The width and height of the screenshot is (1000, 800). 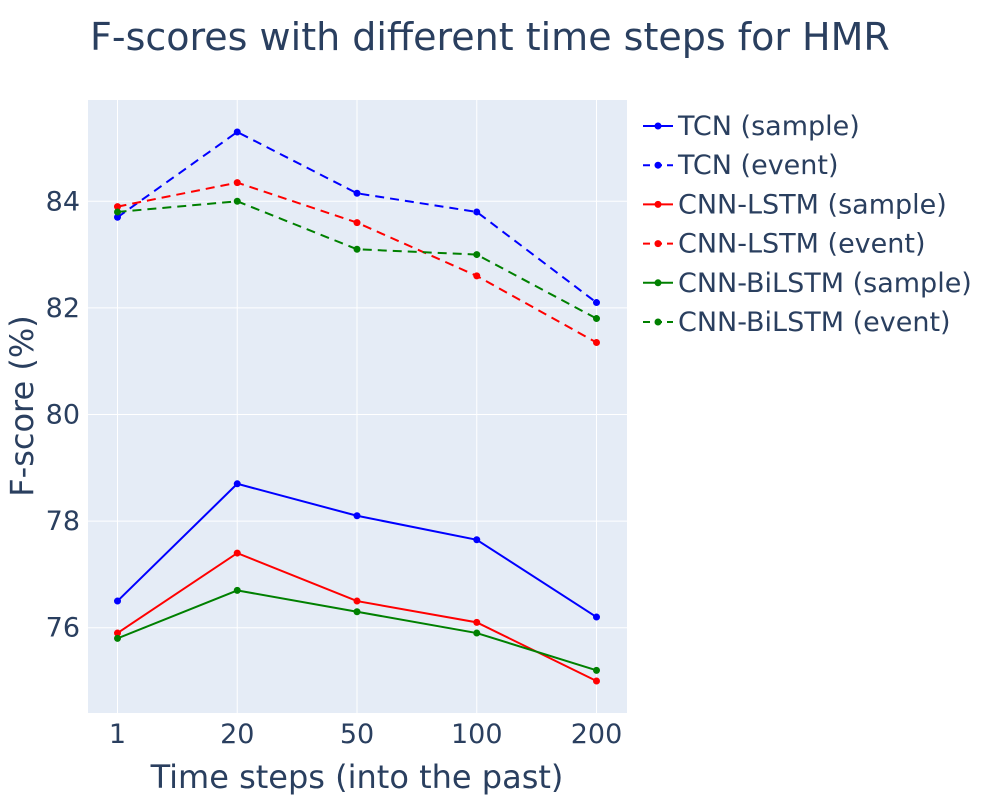 I want to click on legend-item: CNN-LSTM (event), so click(x=784, y=244).